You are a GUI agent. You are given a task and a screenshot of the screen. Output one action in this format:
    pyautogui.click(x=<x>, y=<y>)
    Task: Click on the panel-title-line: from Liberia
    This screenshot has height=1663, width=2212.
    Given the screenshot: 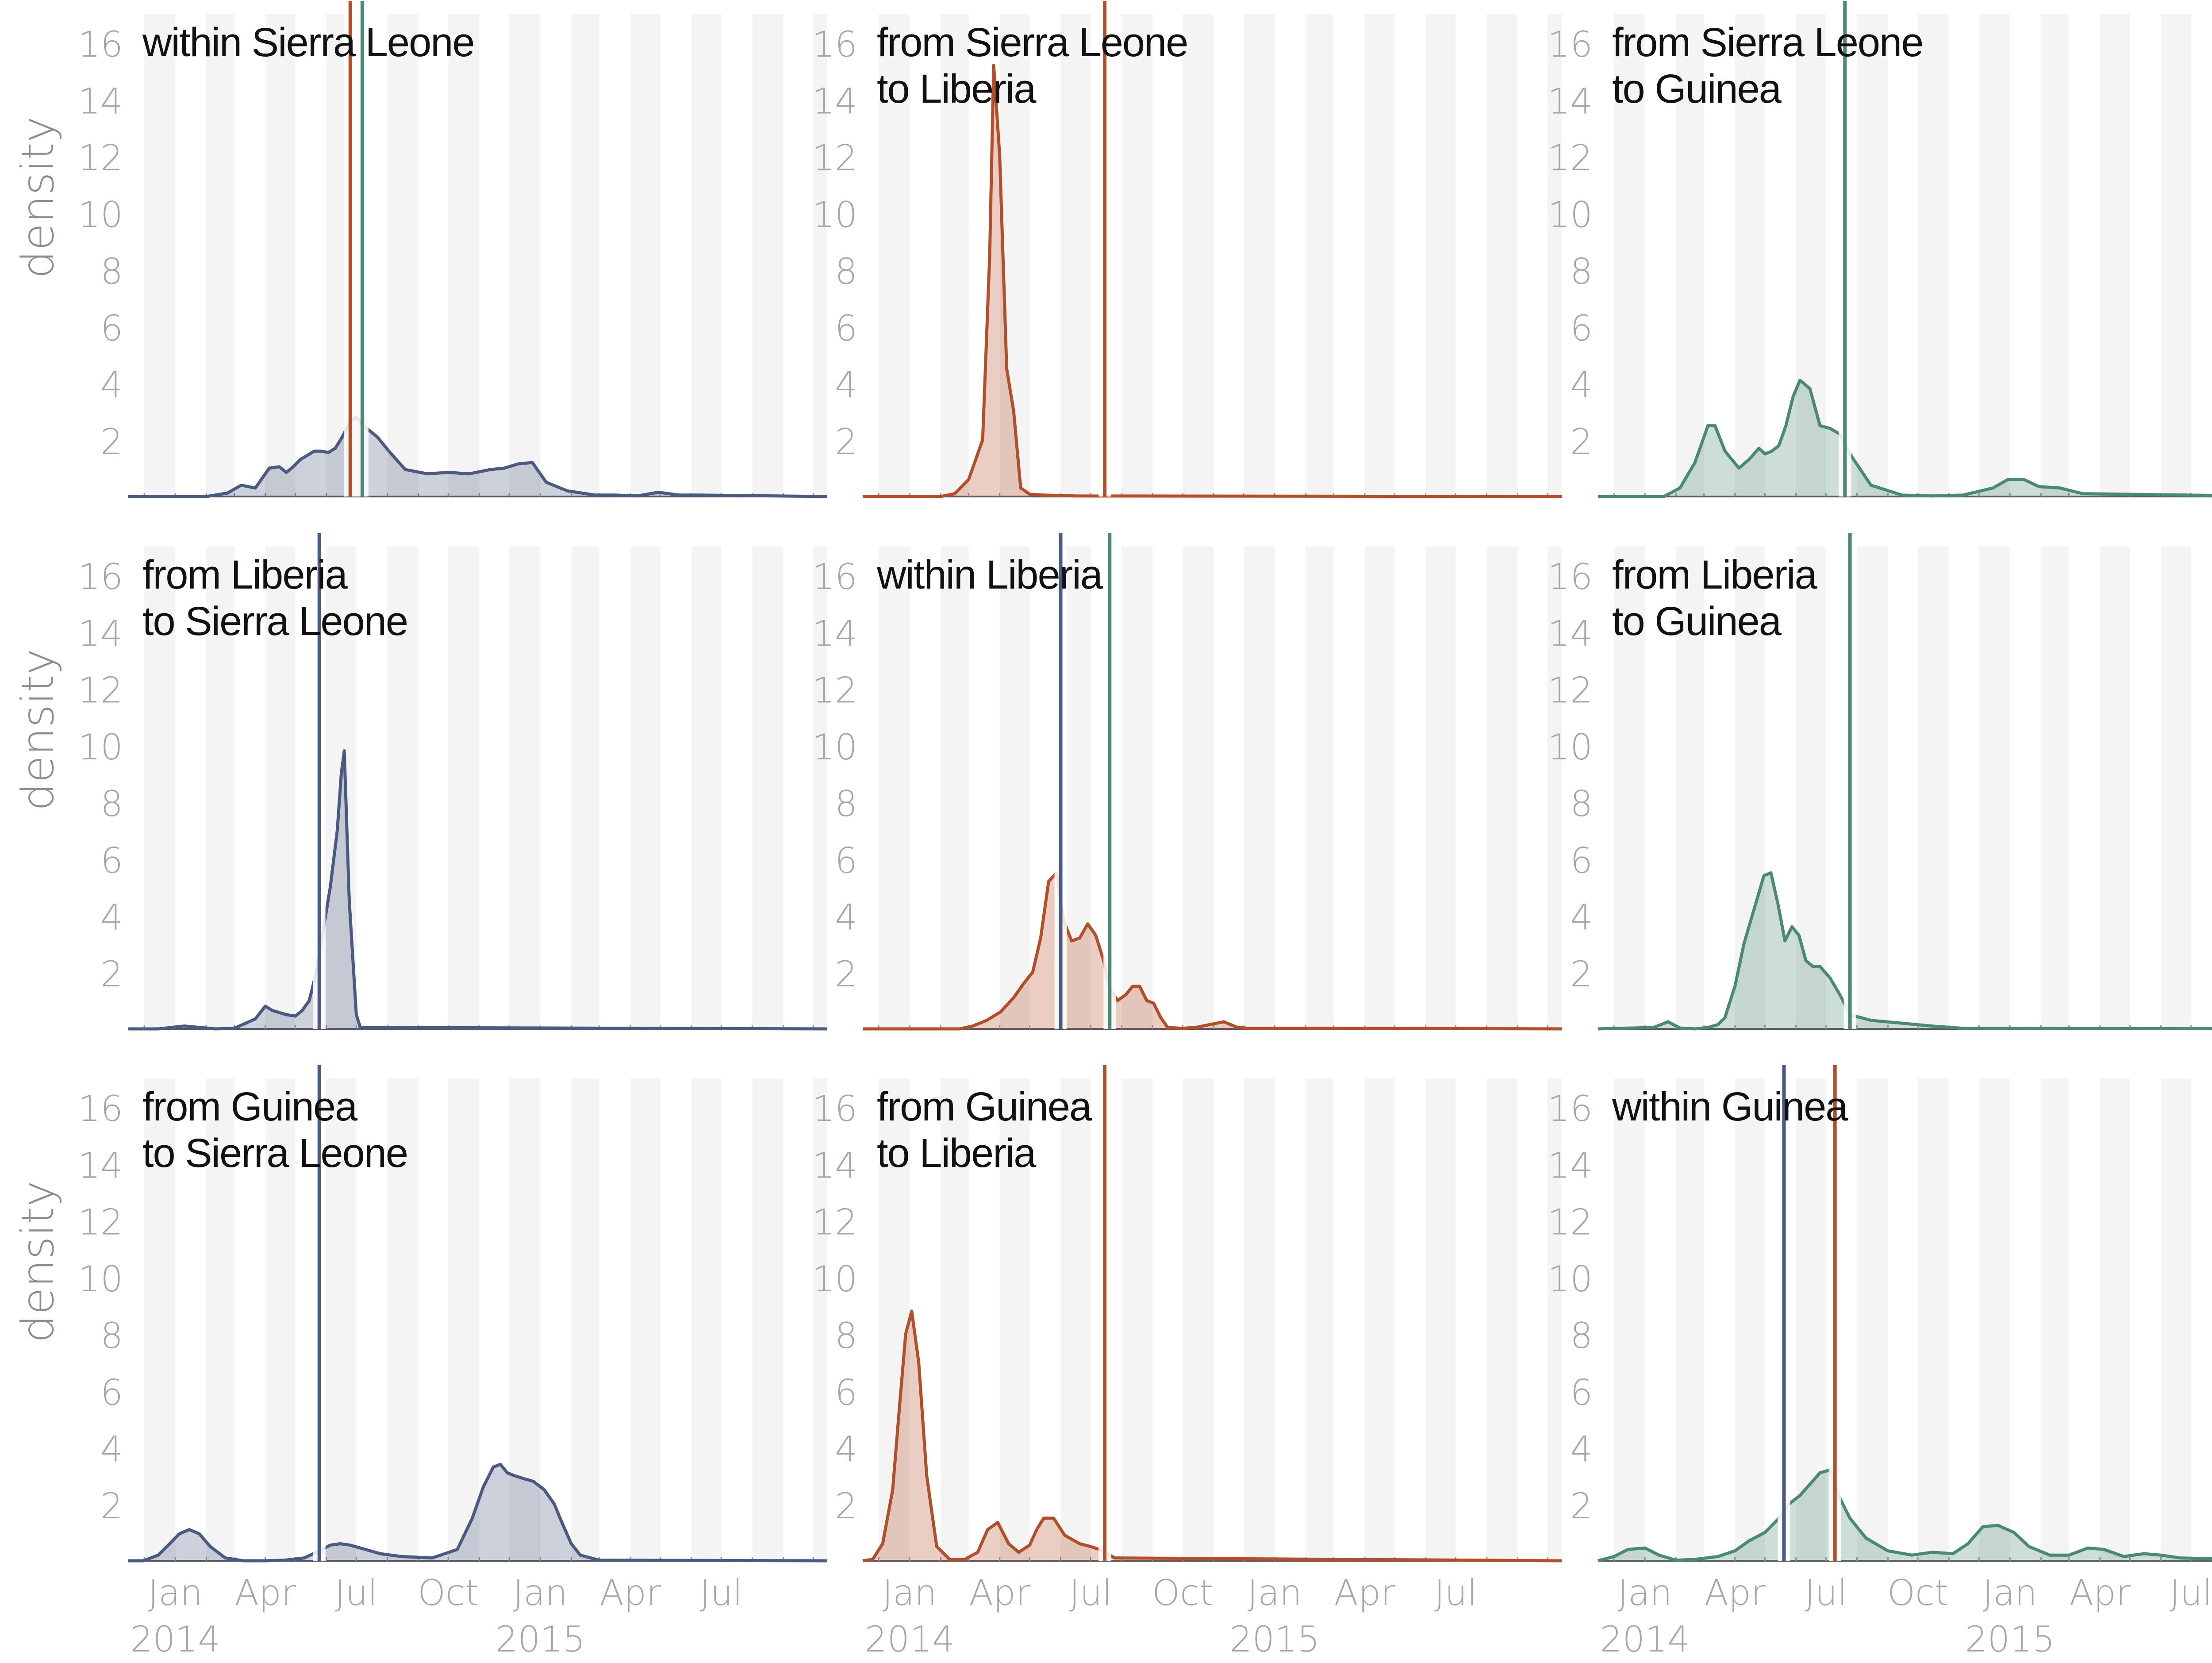 What is the action you would take?
    pyautogui.click(x=1715, y=575)
    